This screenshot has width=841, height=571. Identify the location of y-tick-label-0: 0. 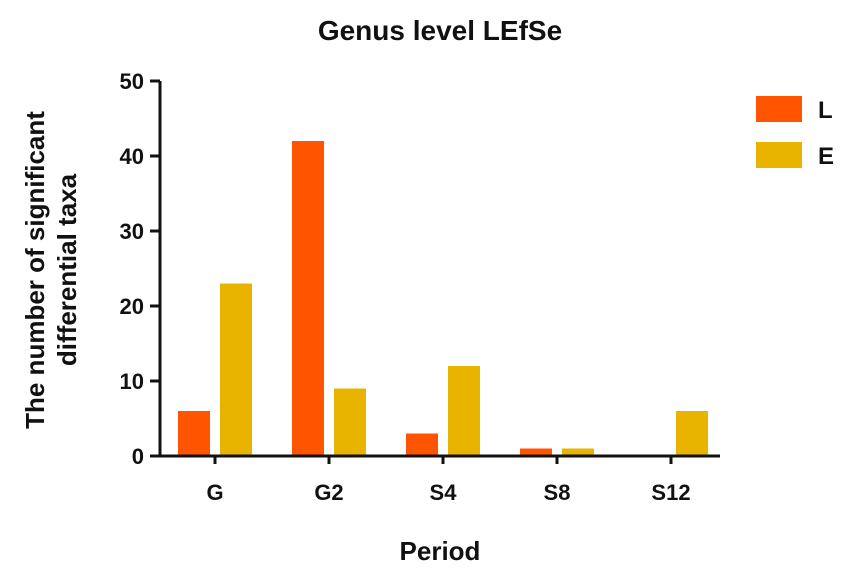
(138, 456).